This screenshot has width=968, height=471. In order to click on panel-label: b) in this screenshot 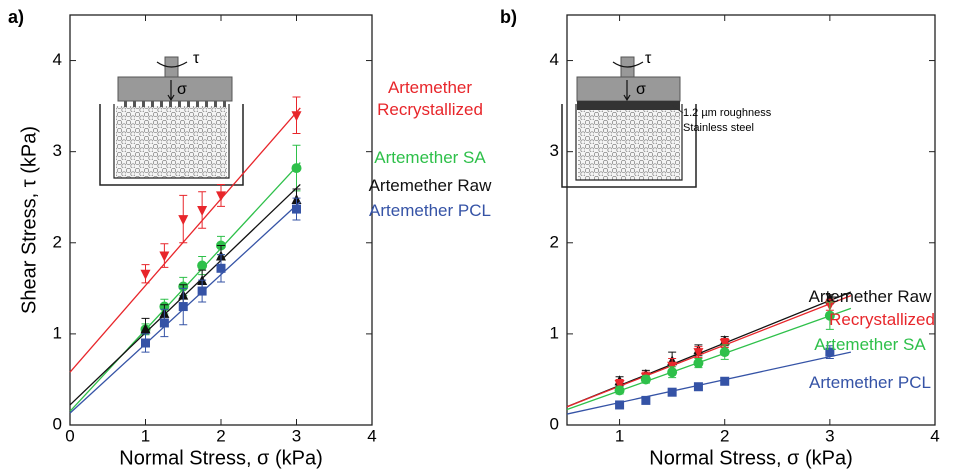, I will do `click(508, 17)`.